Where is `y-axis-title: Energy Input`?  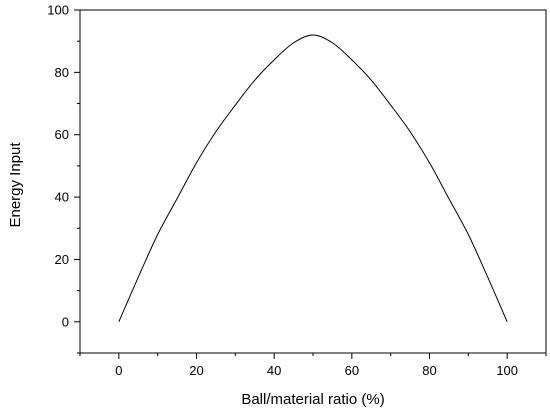 y-axis-title: Energy Input is located at coordinates (15, 185).